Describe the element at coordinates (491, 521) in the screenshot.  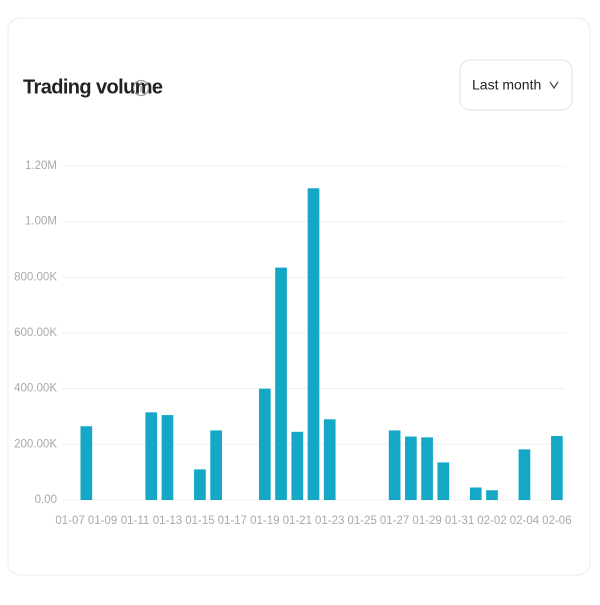
I see `x-tick-label: 02-02` at that location.